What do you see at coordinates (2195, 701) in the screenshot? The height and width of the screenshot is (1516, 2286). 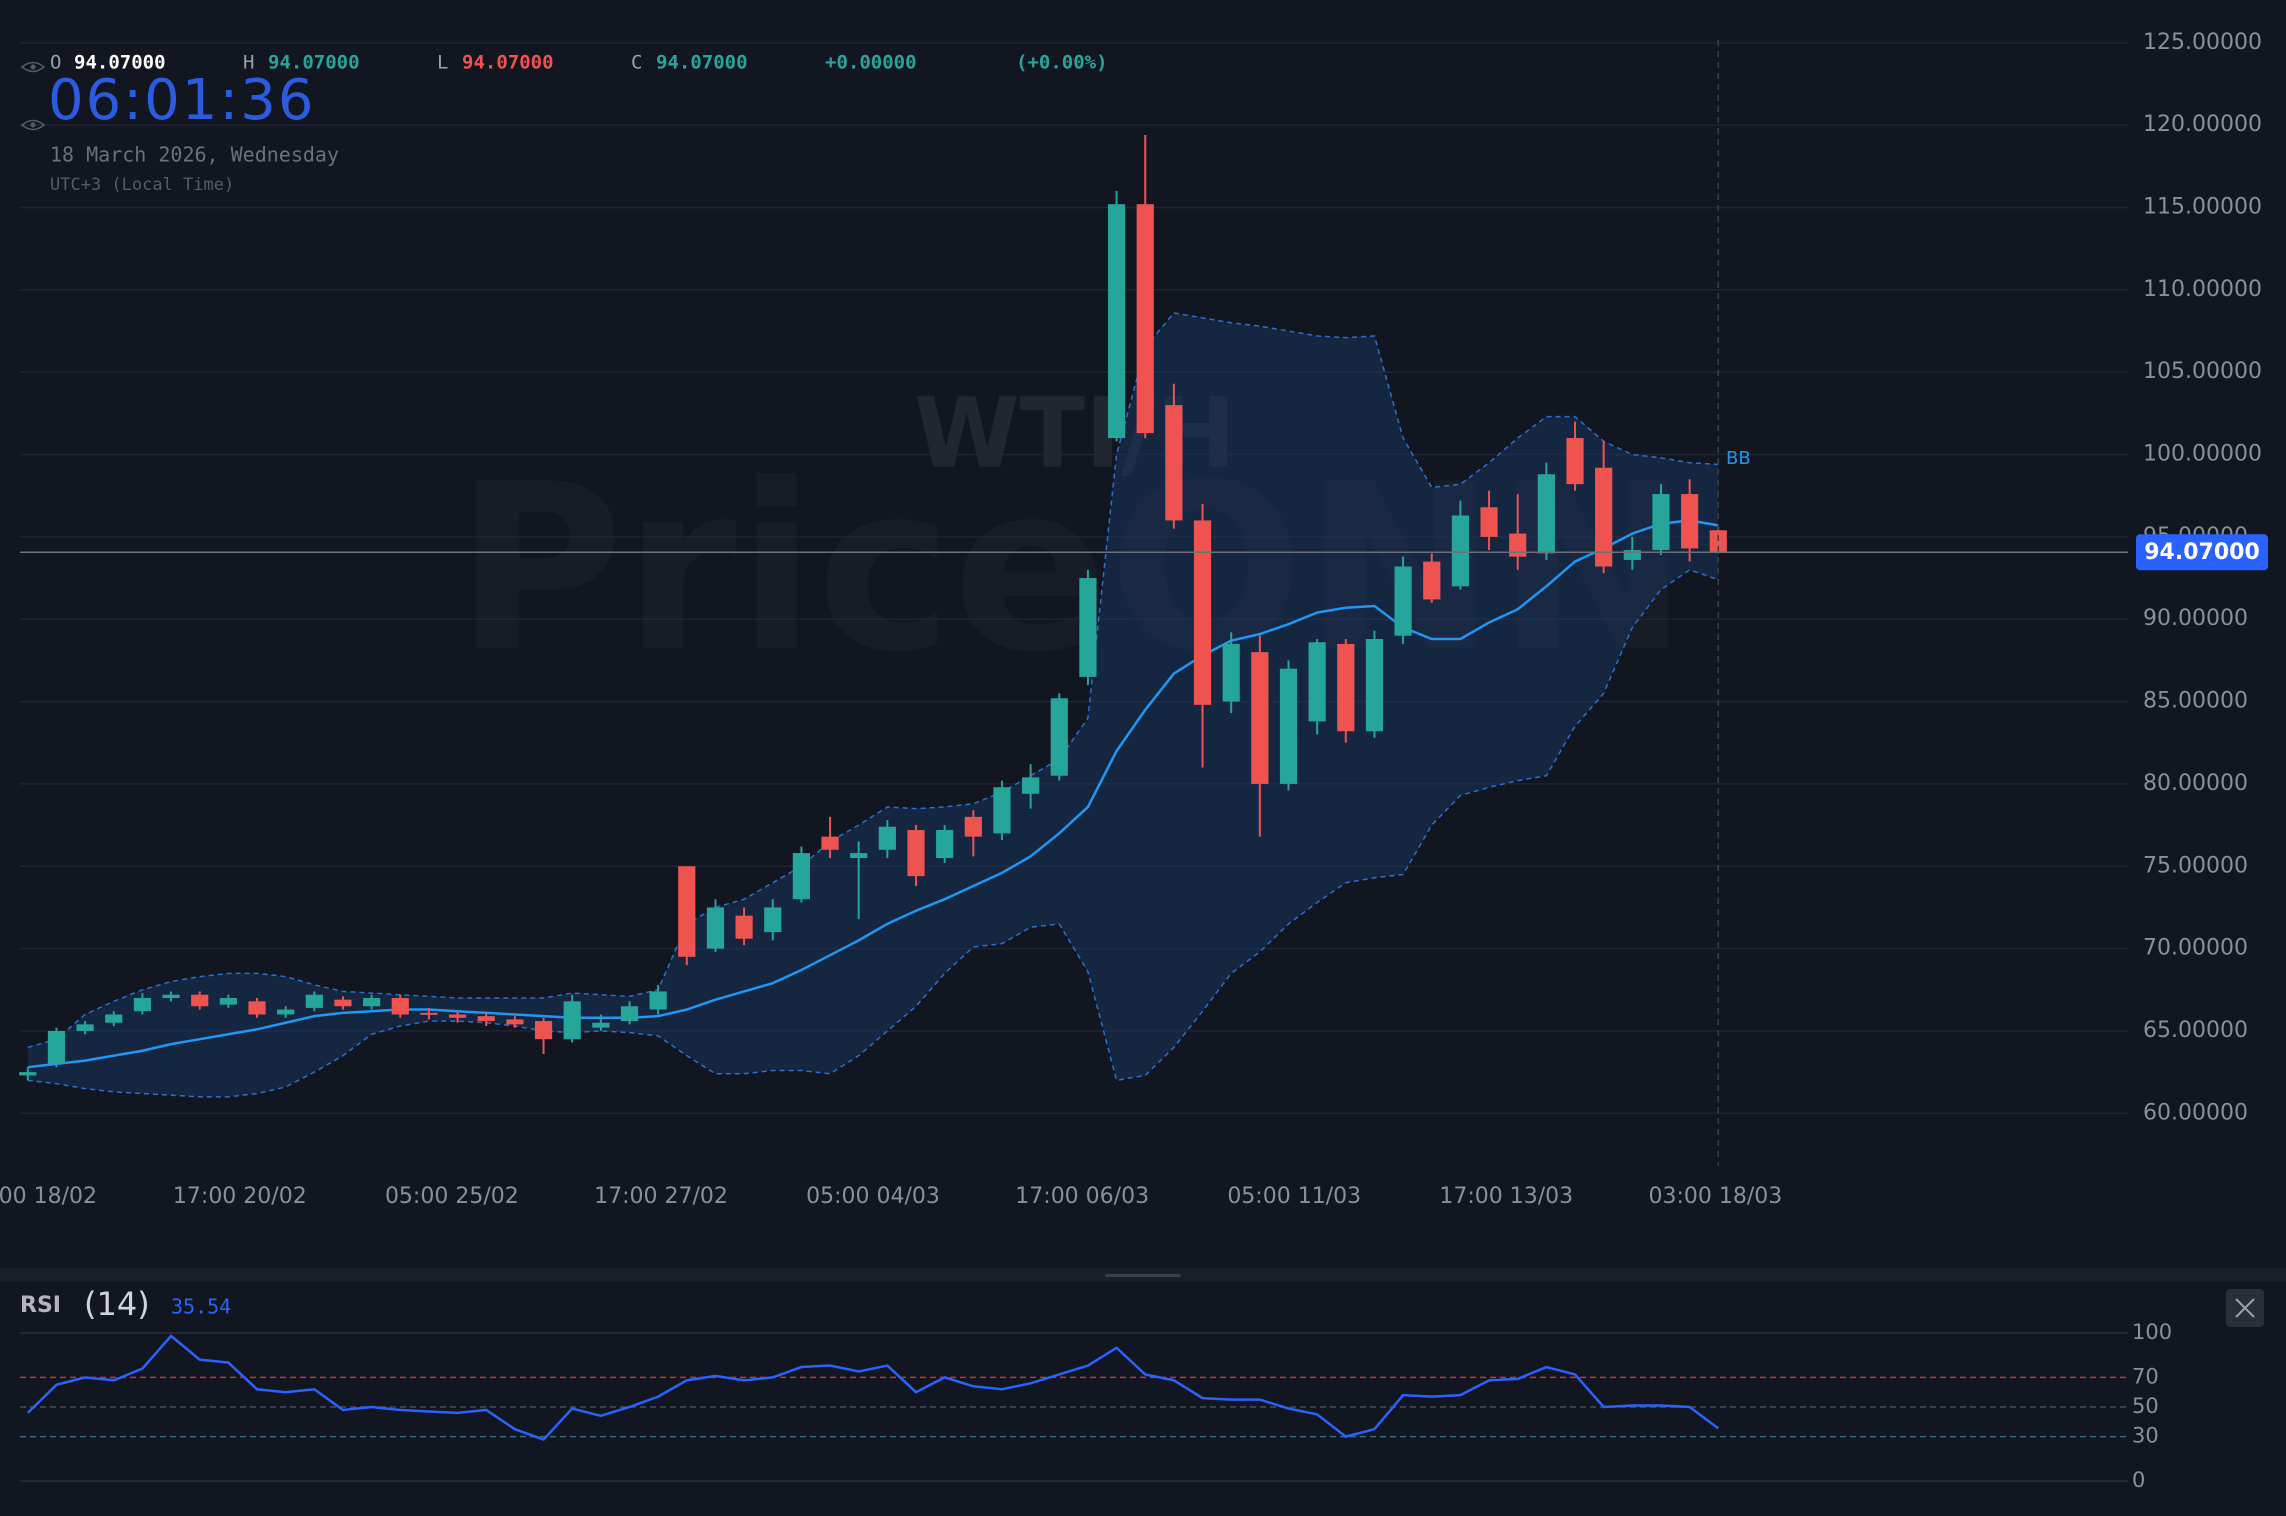 I see `y-tick-label: 85.00000` at bounding box center [2195, 701].